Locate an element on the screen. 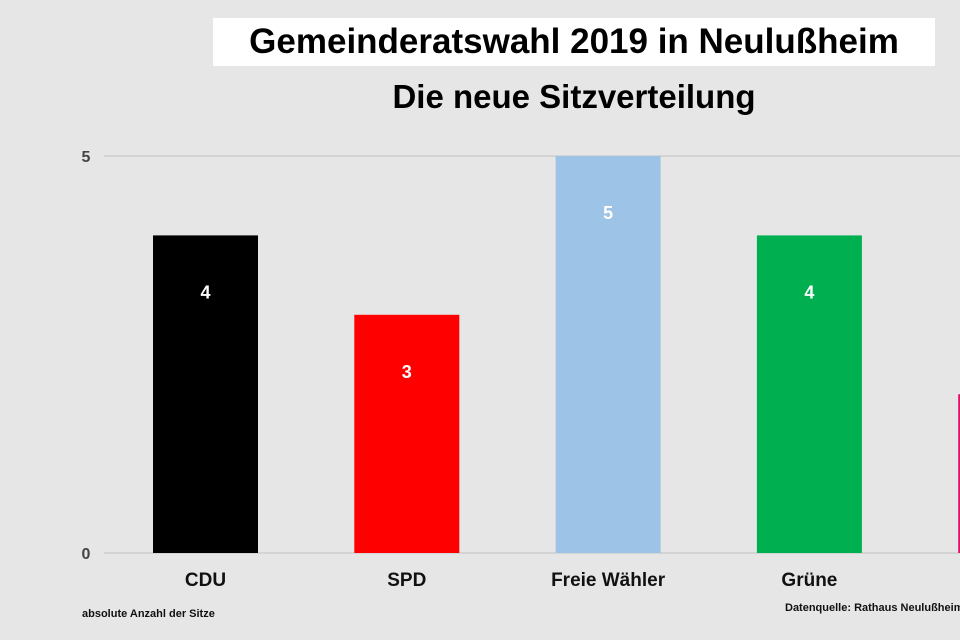  data-label: 3 is located at coordinates (407, 372).